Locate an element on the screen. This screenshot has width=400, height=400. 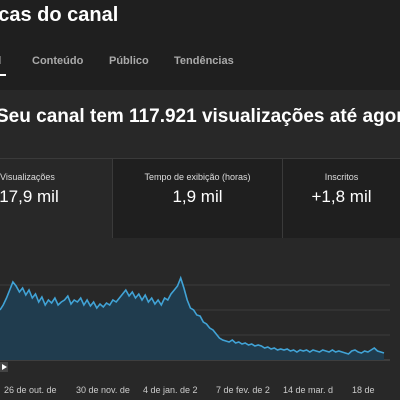
metric-card-subscribers: Inscritos +1,8 mil is located at coordinates (341, 199).